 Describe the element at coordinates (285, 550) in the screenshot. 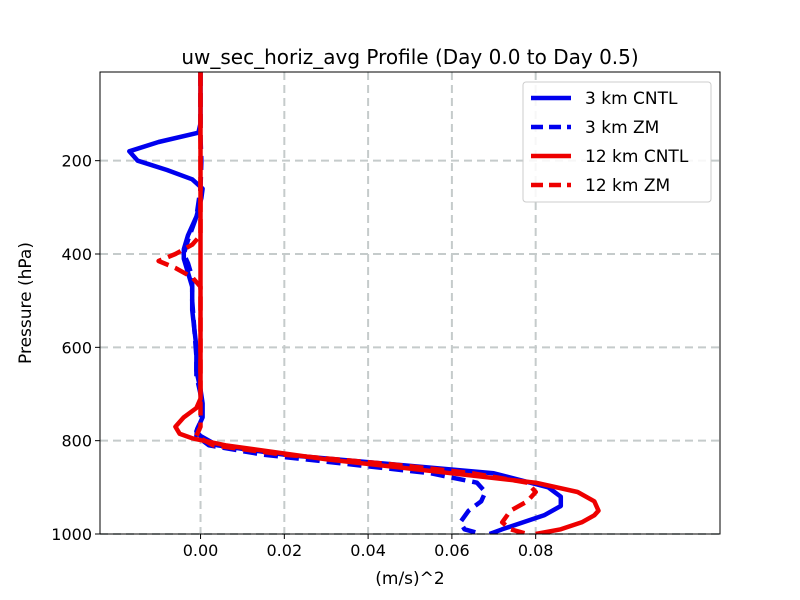

I see `x-tick-label: 0.02` at that location.